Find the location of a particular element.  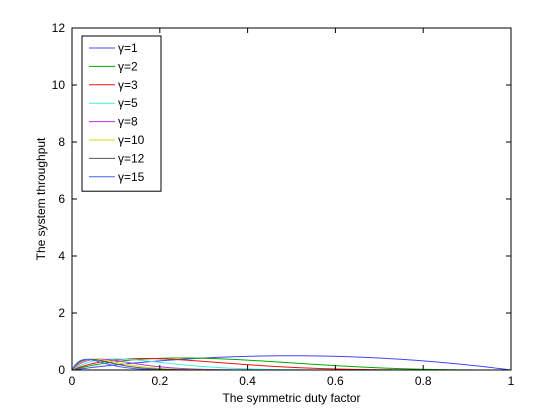

x-axis-label: The symmetric duty factor is located at coordinates (291, 398).